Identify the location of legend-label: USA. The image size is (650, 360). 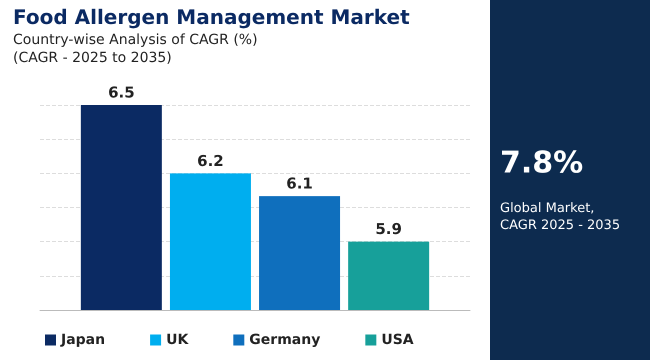
(397, 340).